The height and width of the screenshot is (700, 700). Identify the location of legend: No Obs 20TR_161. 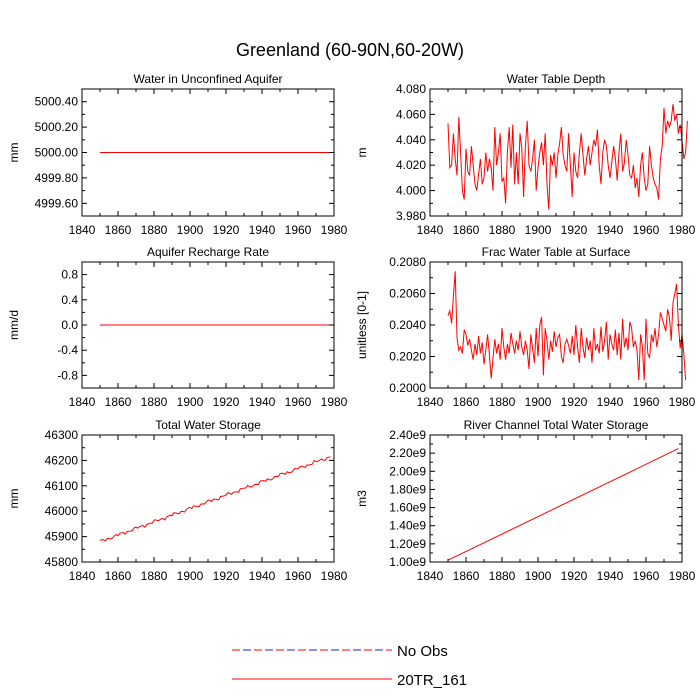
(349, 666).